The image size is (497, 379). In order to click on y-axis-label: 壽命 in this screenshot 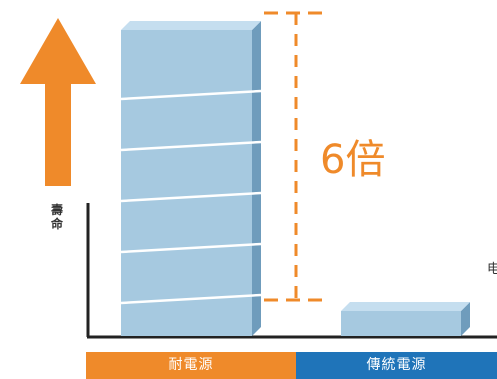, I will do `click(56, 217)`.